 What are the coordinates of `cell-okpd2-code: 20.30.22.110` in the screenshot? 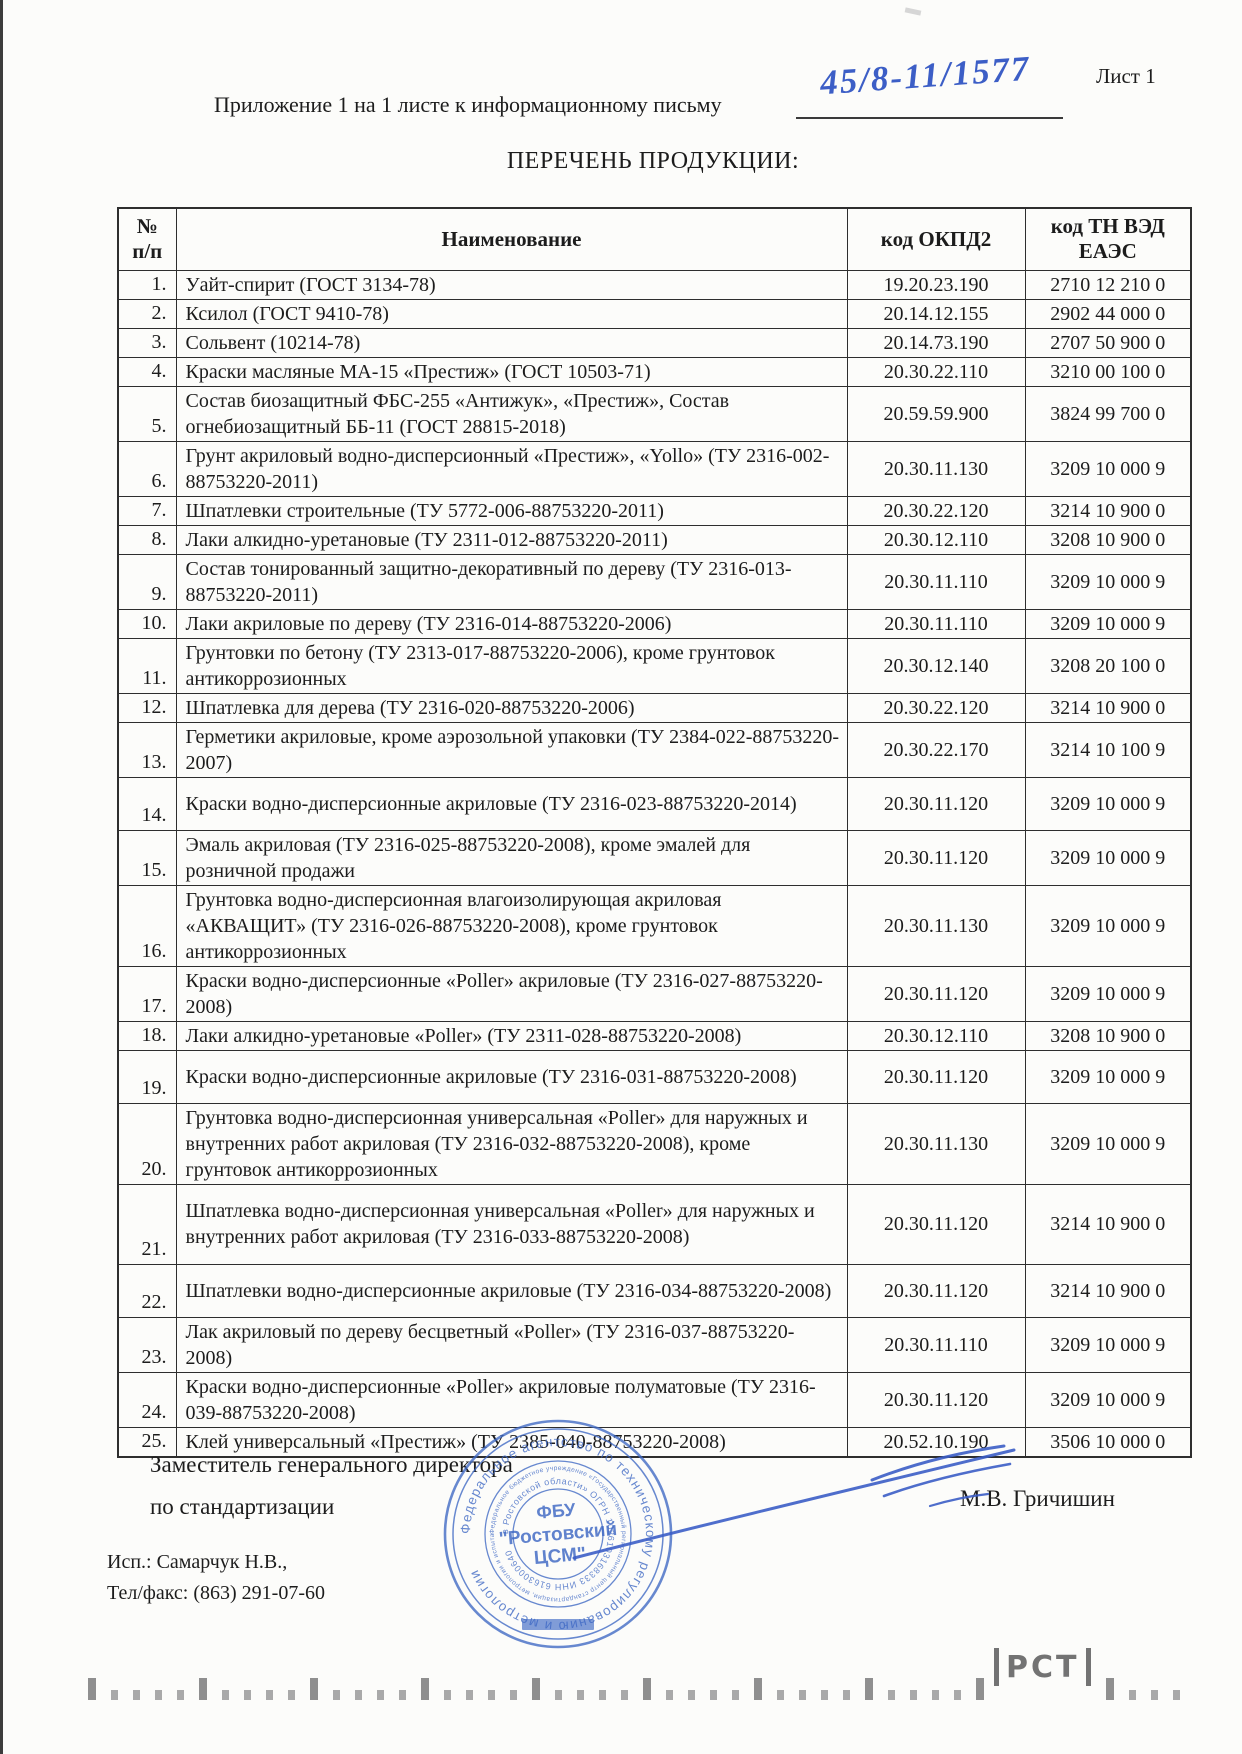 It's located at (936, 371).